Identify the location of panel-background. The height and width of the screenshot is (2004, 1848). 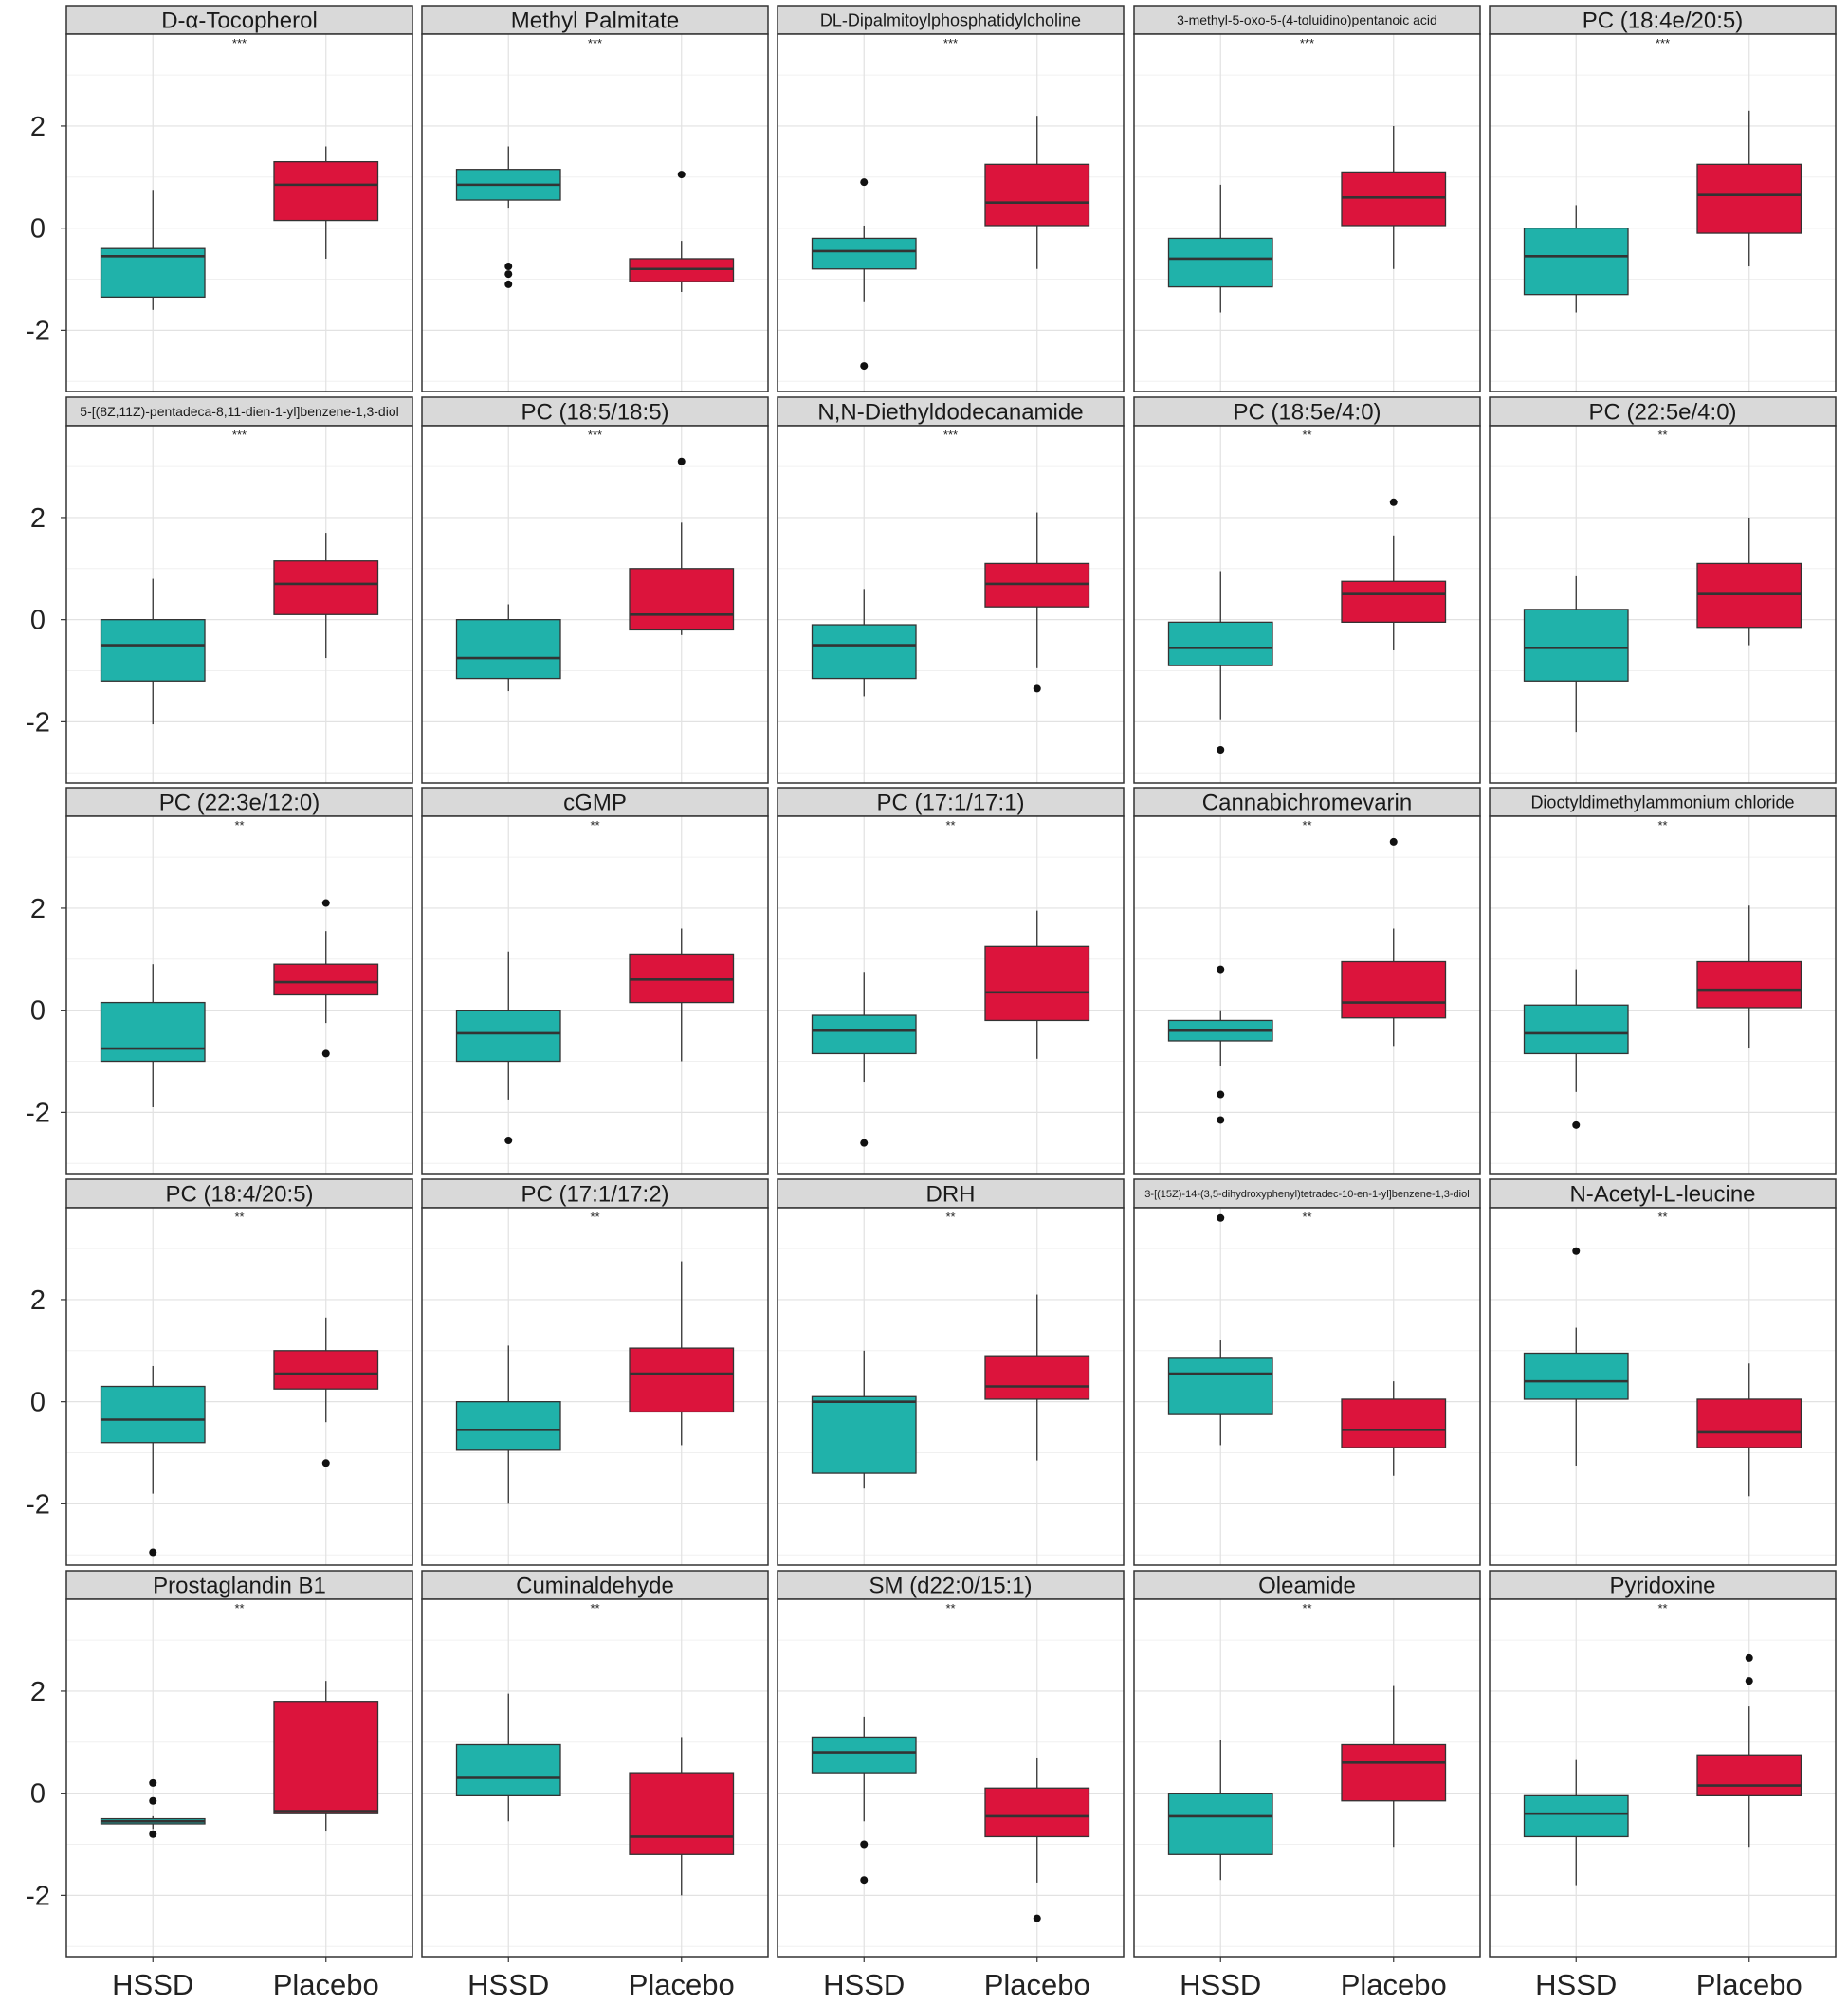
(595, 213).